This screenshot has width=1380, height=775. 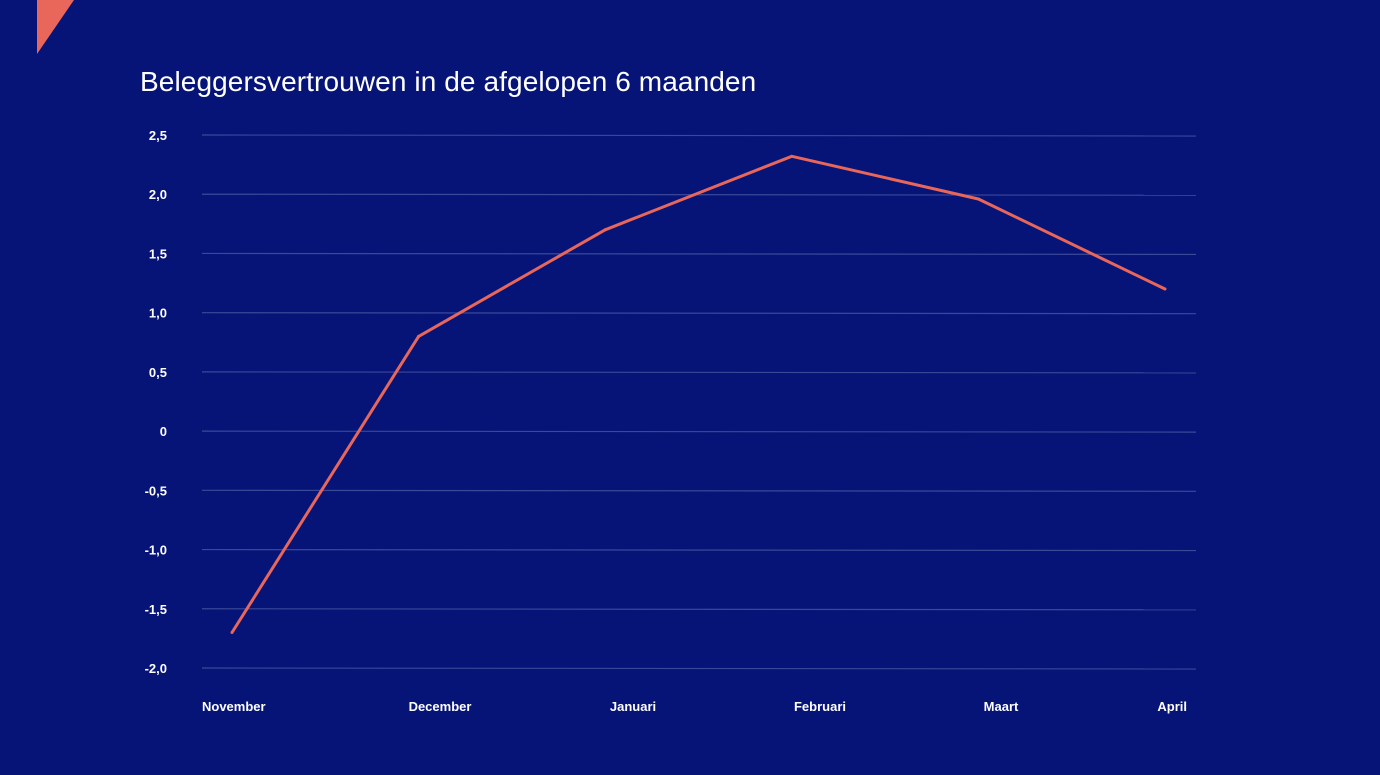 What do you see at coordinates (158, 194) in the screenshot?
I see `y-tick-label: 2,0` at bounding box center [158, 194].